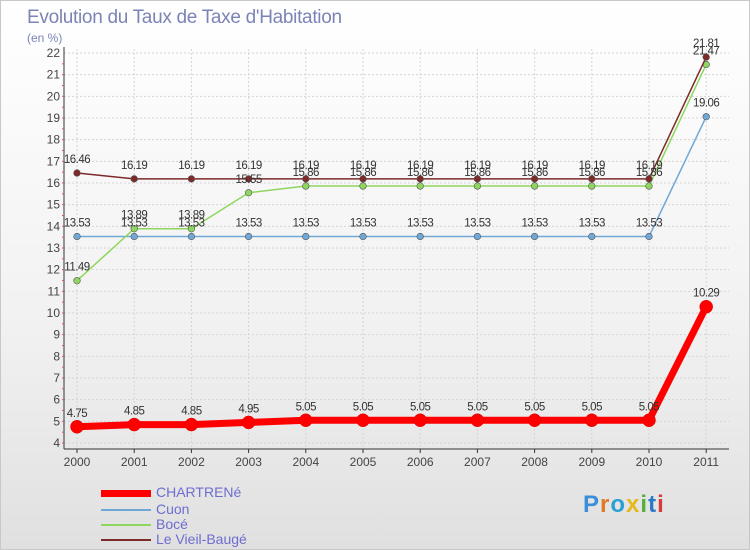  What do you see at coordinates (54, 183) in the screenshot?
I see `y-tick-label: 16` at bounding box center [54, 183].